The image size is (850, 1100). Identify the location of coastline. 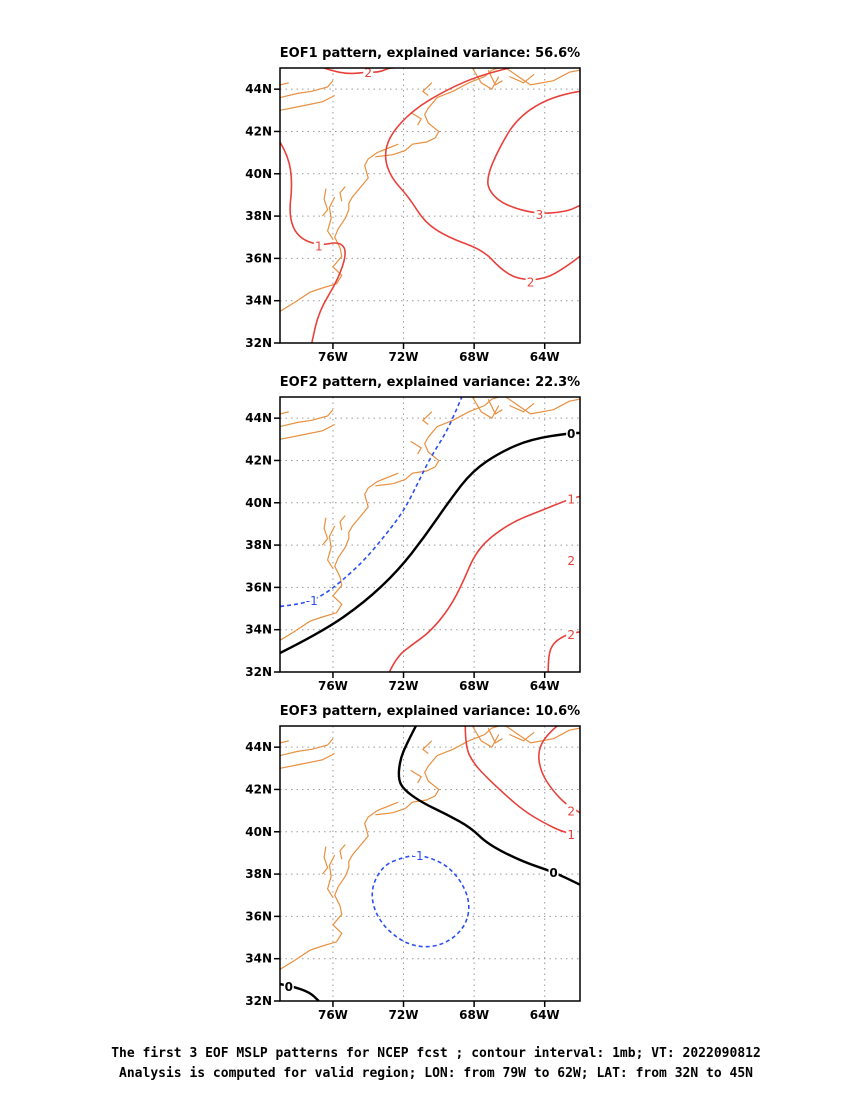
(430, 519).